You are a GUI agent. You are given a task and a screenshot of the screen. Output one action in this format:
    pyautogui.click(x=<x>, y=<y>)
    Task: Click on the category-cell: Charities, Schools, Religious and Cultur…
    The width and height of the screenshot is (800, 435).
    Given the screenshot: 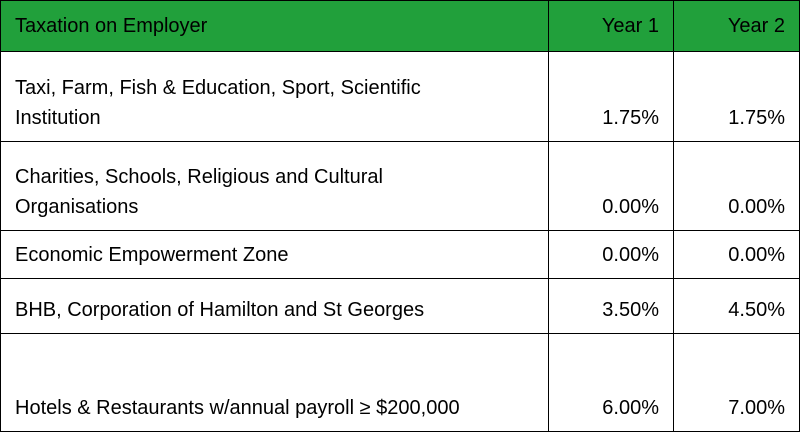 What is the action you would take?
    pyautogui.click(x=274, y=186)
    